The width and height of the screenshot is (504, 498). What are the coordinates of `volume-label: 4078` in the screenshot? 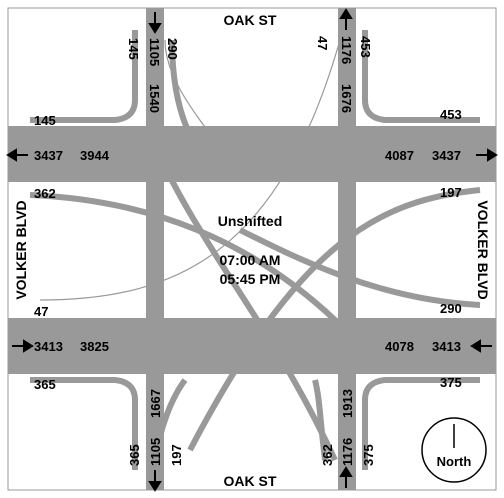 It's located at (399, 346).